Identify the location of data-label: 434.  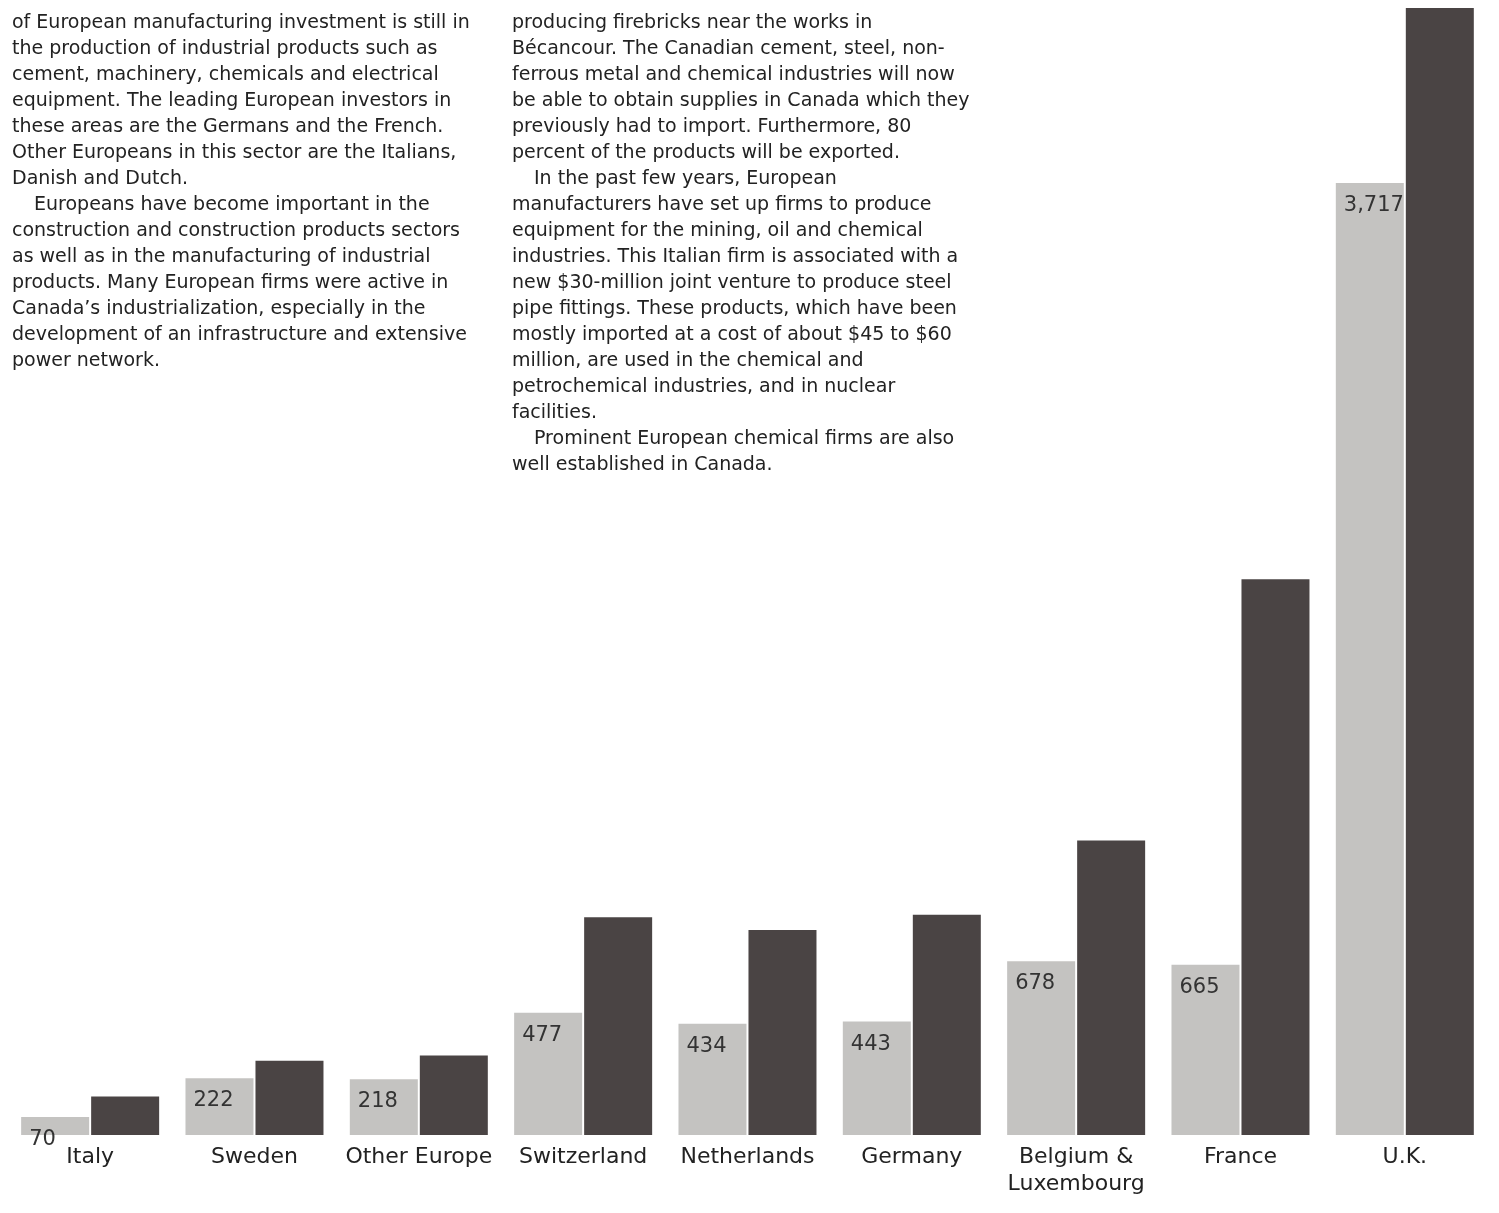
(706, 1044).